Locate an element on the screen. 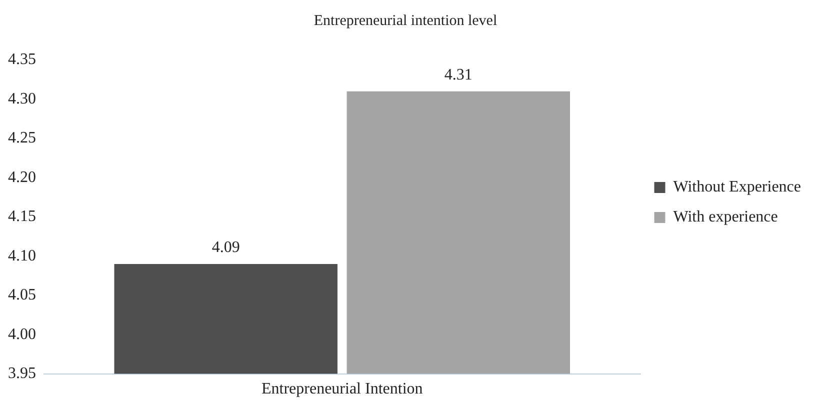 The height and width of the screenshot is (410, 821). y-tick-label: 3.95 is located at coordinates (22, 373).